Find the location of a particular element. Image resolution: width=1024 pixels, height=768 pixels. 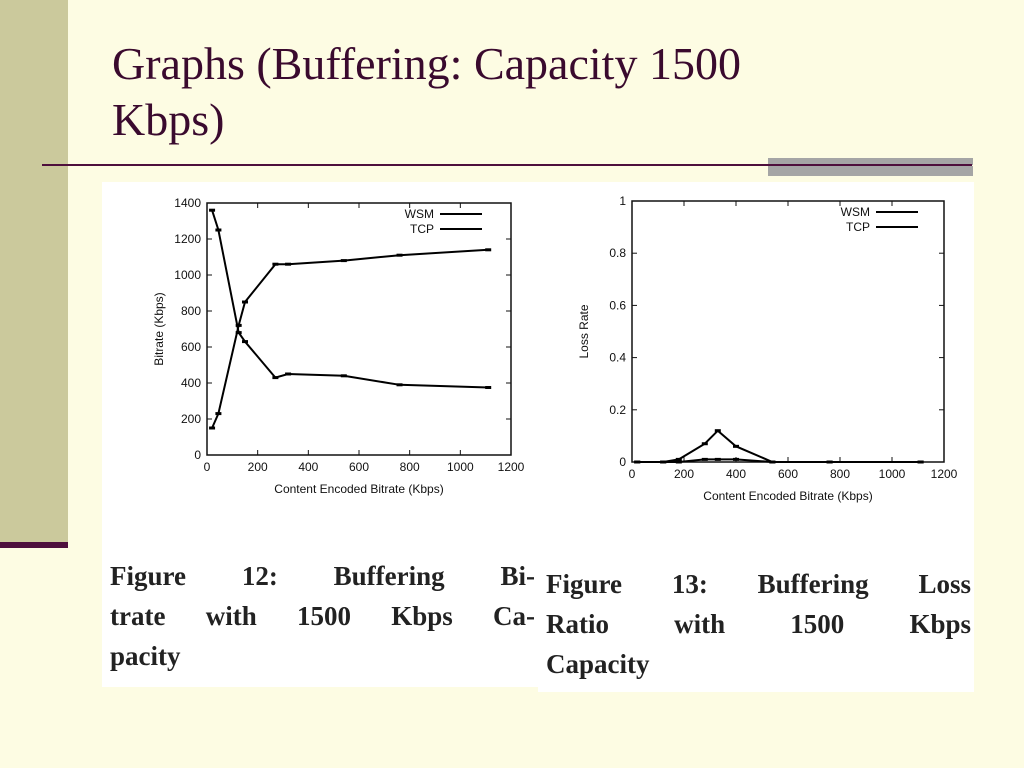

title-underline-rule is located at coordinates (507, 165).